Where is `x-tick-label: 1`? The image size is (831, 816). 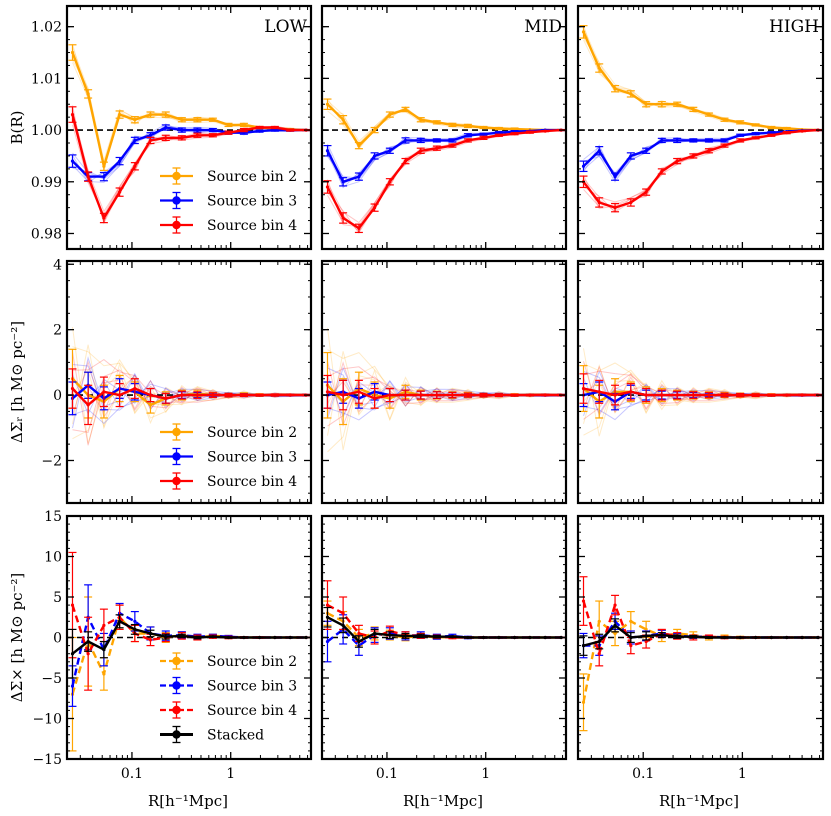
x-tick-label: 1 is located at coordinates (485, 774).